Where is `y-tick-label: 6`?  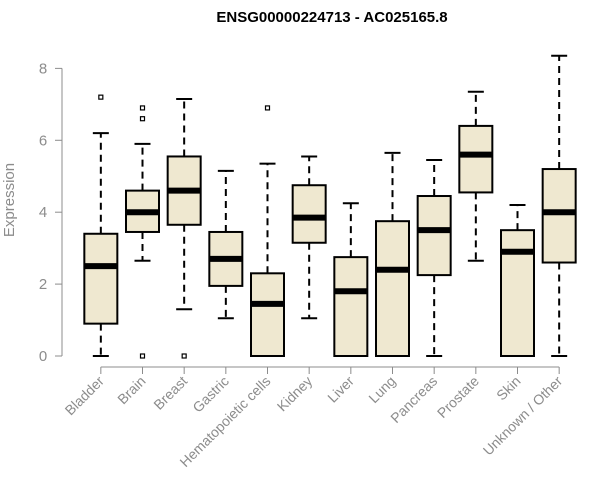 y-tick-label: 6 is located at coordinates (43, 140).